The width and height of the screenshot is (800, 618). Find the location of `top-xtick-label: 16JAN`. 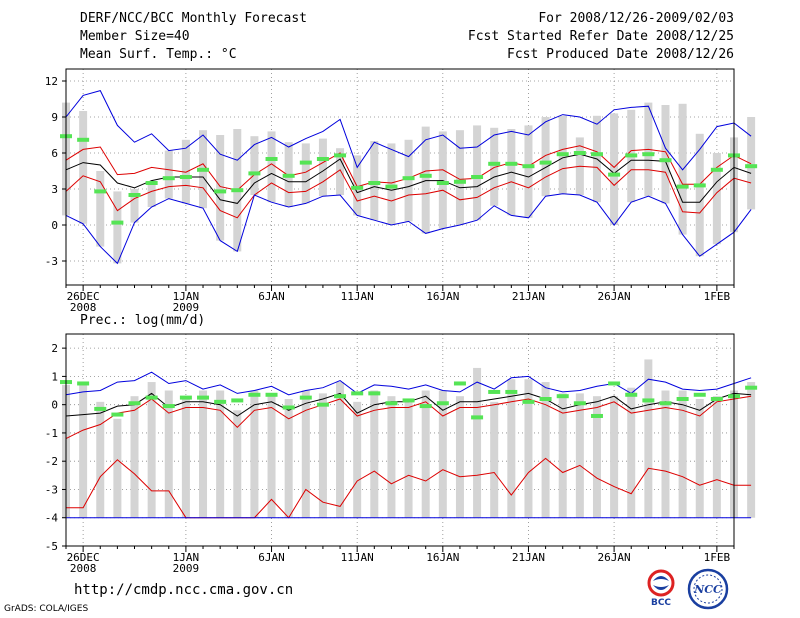

top-xtick-label: 16JAN is located at coordinates (442, 296).